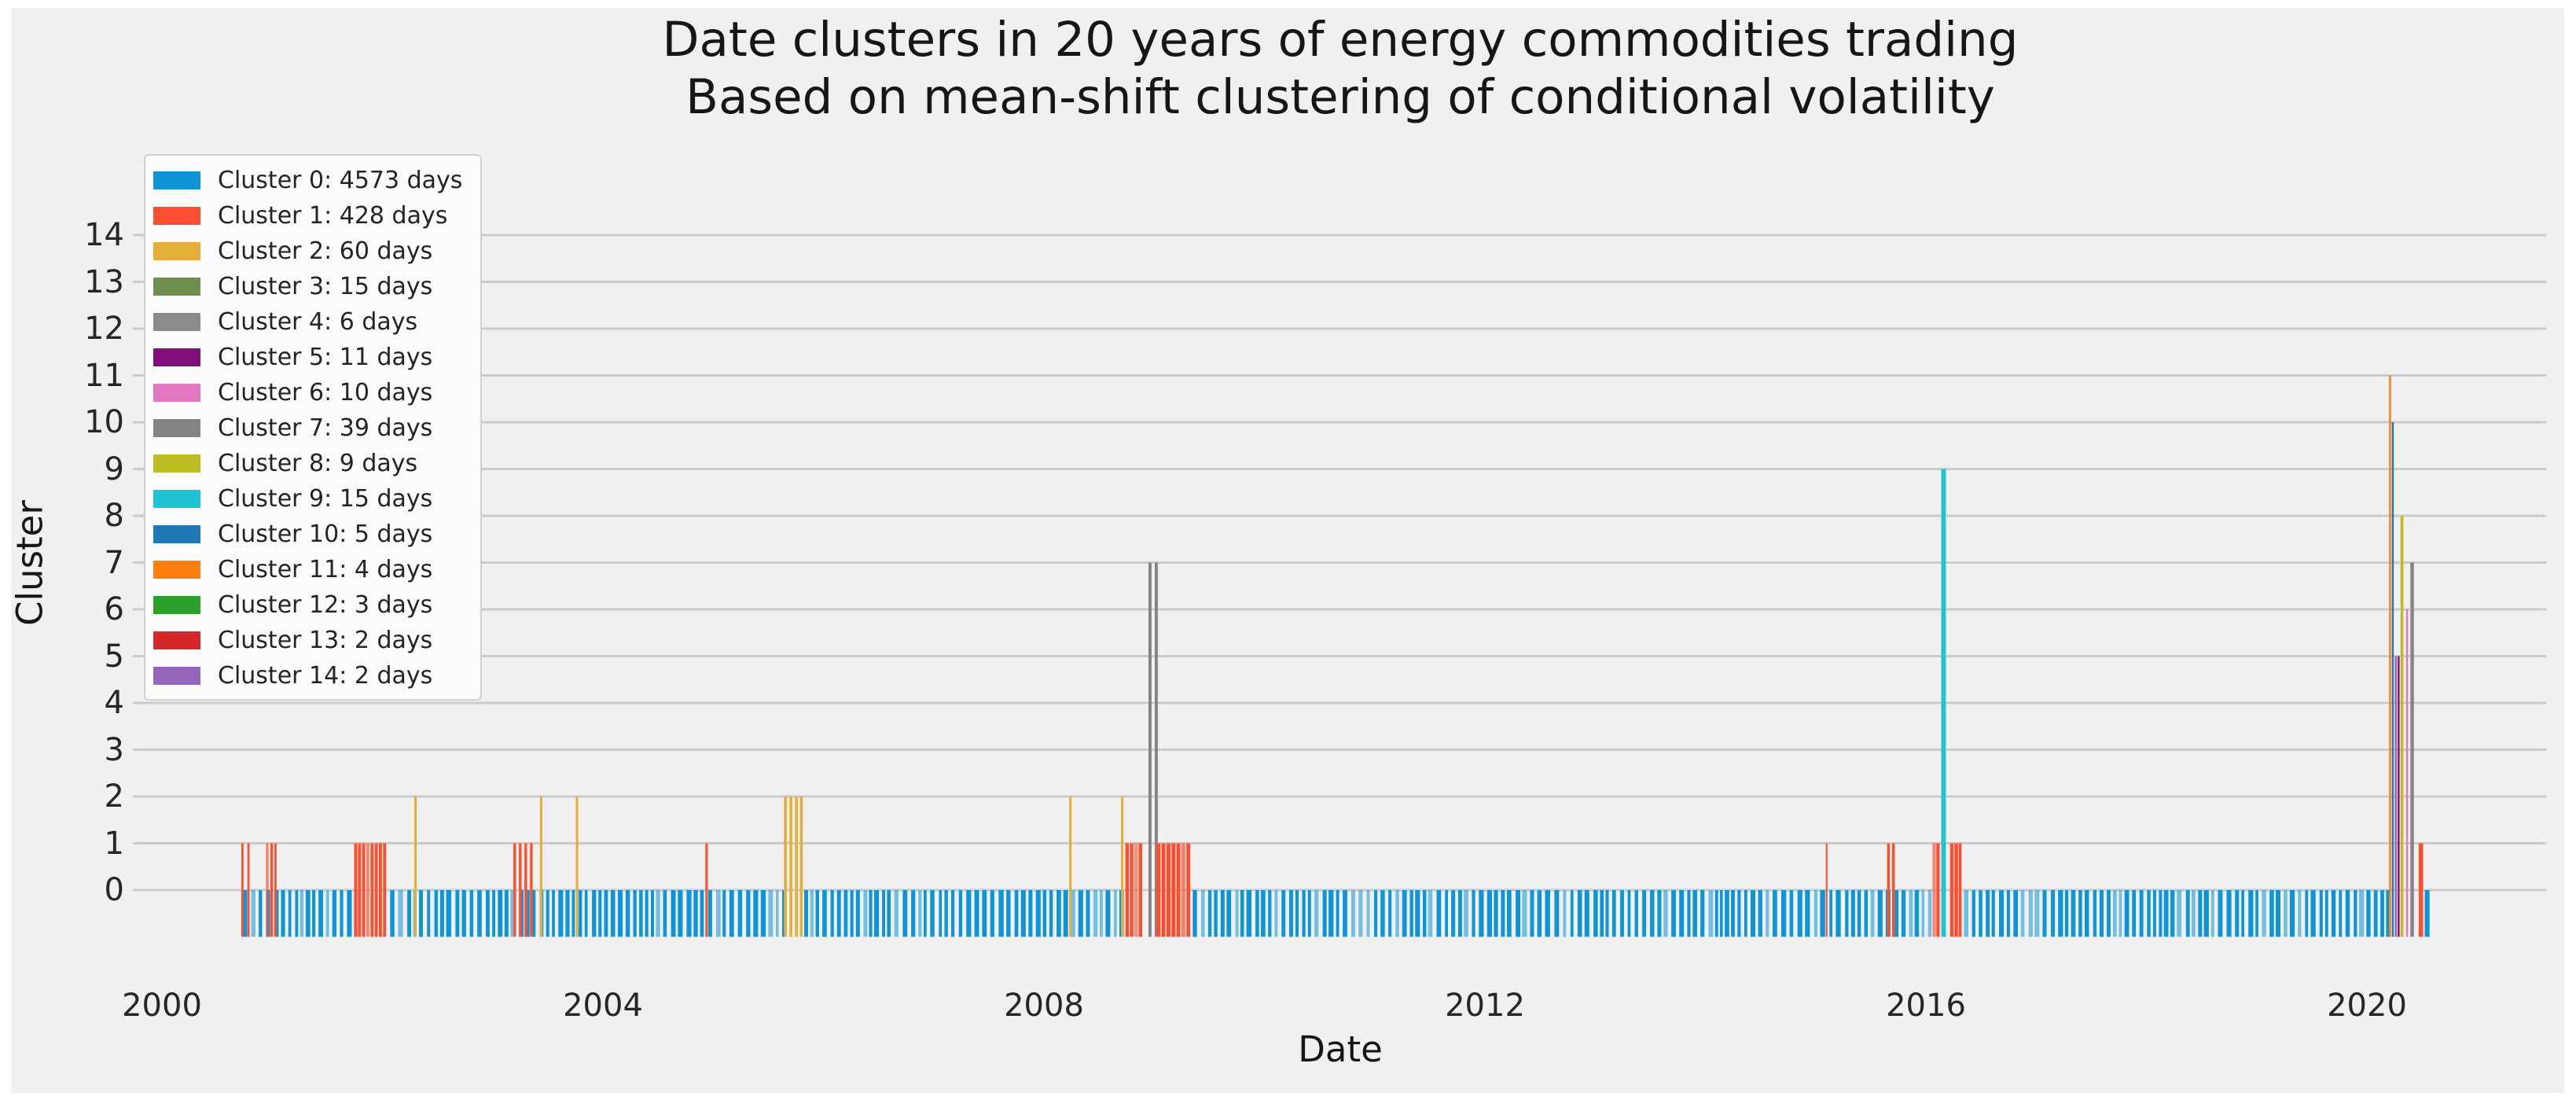 The width and height of the screenshot is (2576, 1111). Describe the element at coordinates (1156, 749) in the screenshot. I see `cluster7-bar` at that location.